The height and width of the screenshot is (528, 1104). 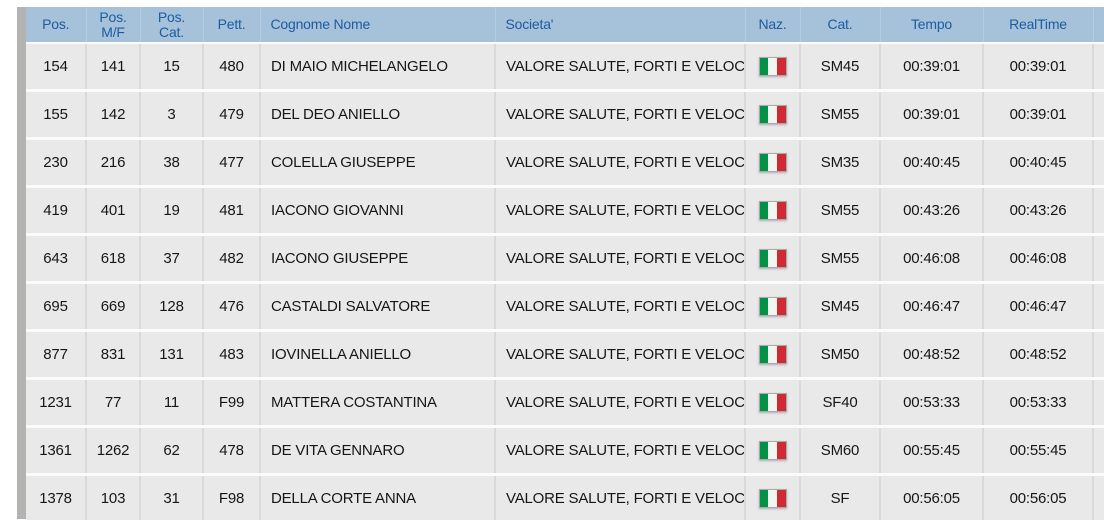 I want to click on cell-tempo: 00:46:08, so click(x=932, y=259).